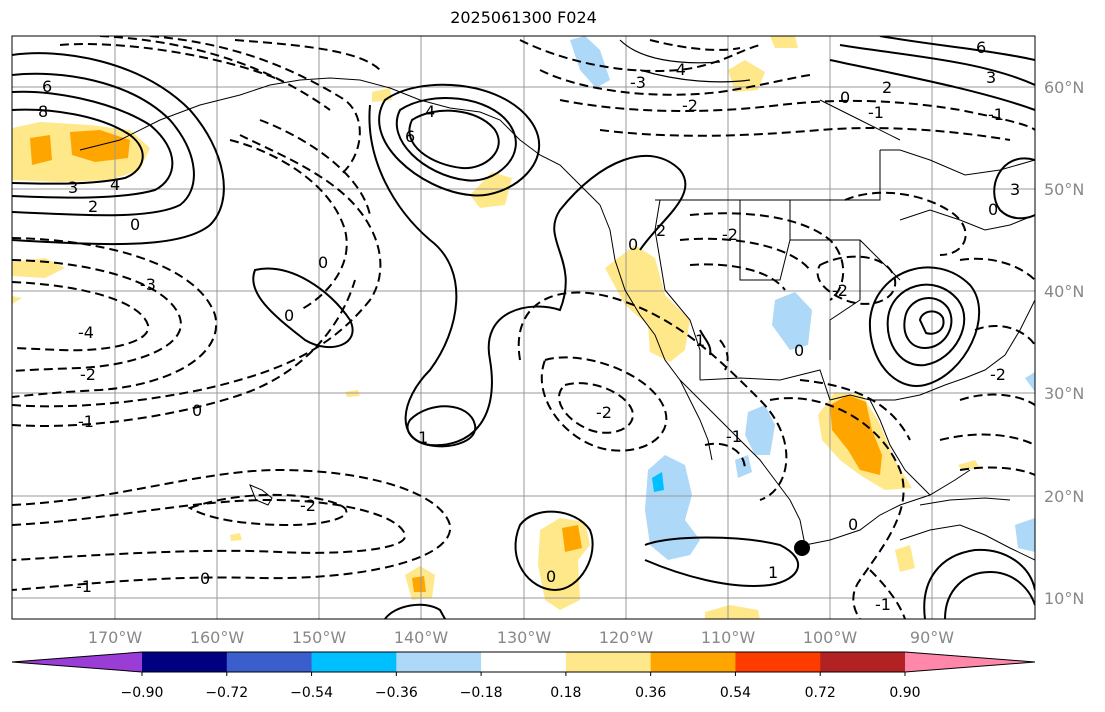 The width and height of the screenshot is (1105, 712). I want to click on longitude-label: 140°W, so click(421, 637).